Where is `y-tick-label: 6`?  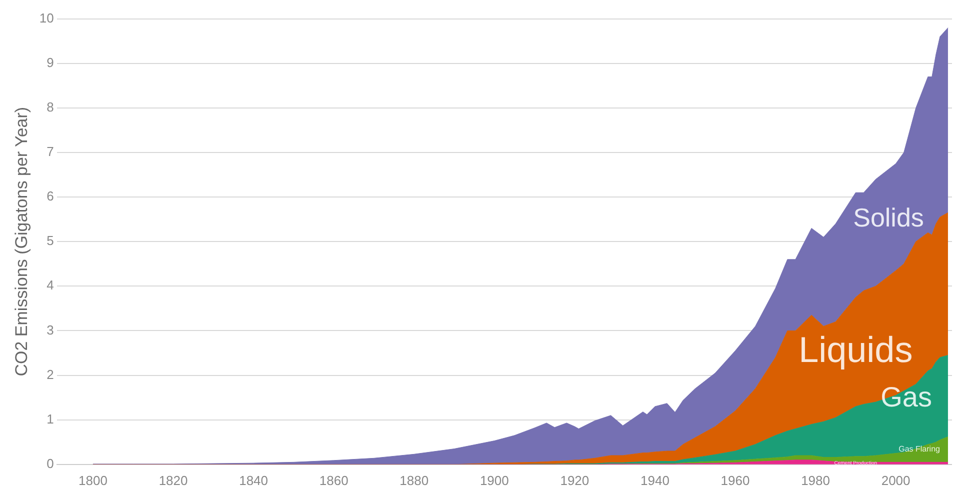
y-tick-label: 6 is located at coordinates (50, 196).